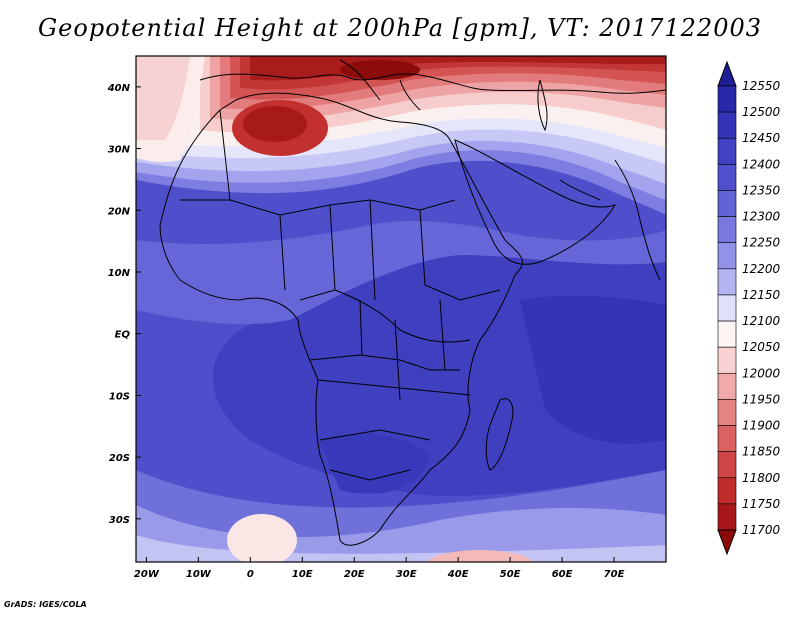  What do you see at coordinates (761, 347) in the screenshot?
I see `colorbar-label: 12050` at bounding box center [761, 347].